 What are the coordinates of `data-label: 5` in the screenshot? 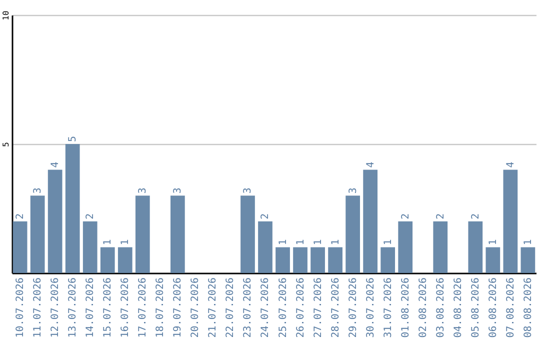 It's located at (73, 139).